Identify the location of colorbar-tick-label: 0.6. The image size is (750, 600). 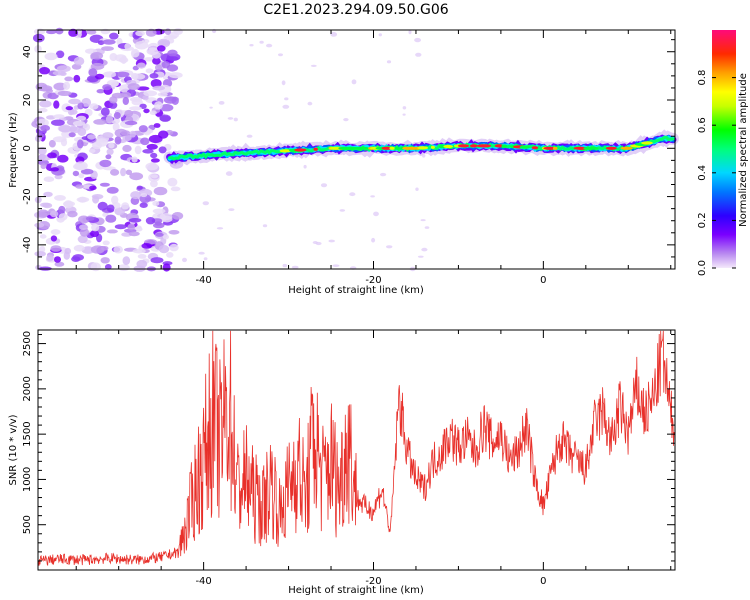
(702, 125).